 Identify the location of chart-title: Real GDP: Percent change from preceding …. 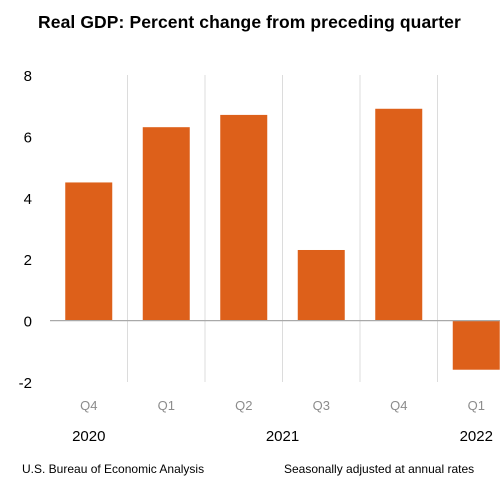
(249, 22).